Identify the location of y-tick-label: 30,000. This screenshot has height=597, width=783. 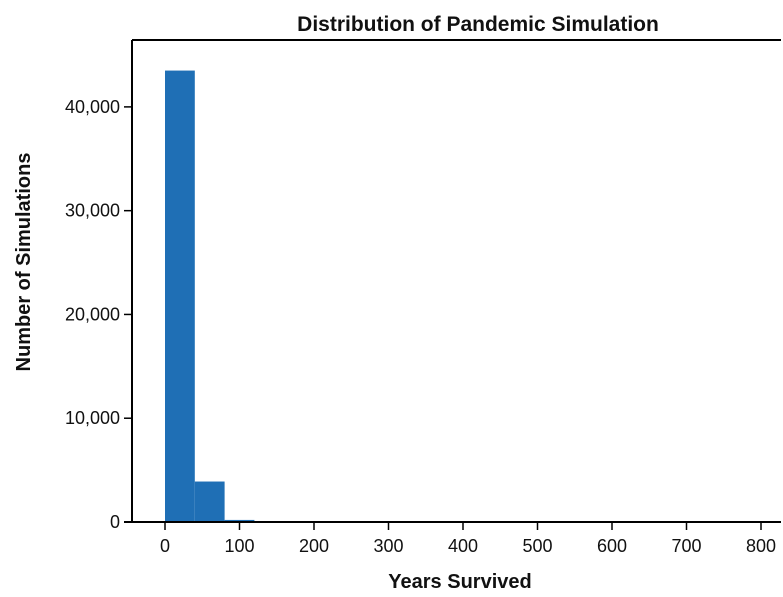
(92, 211).